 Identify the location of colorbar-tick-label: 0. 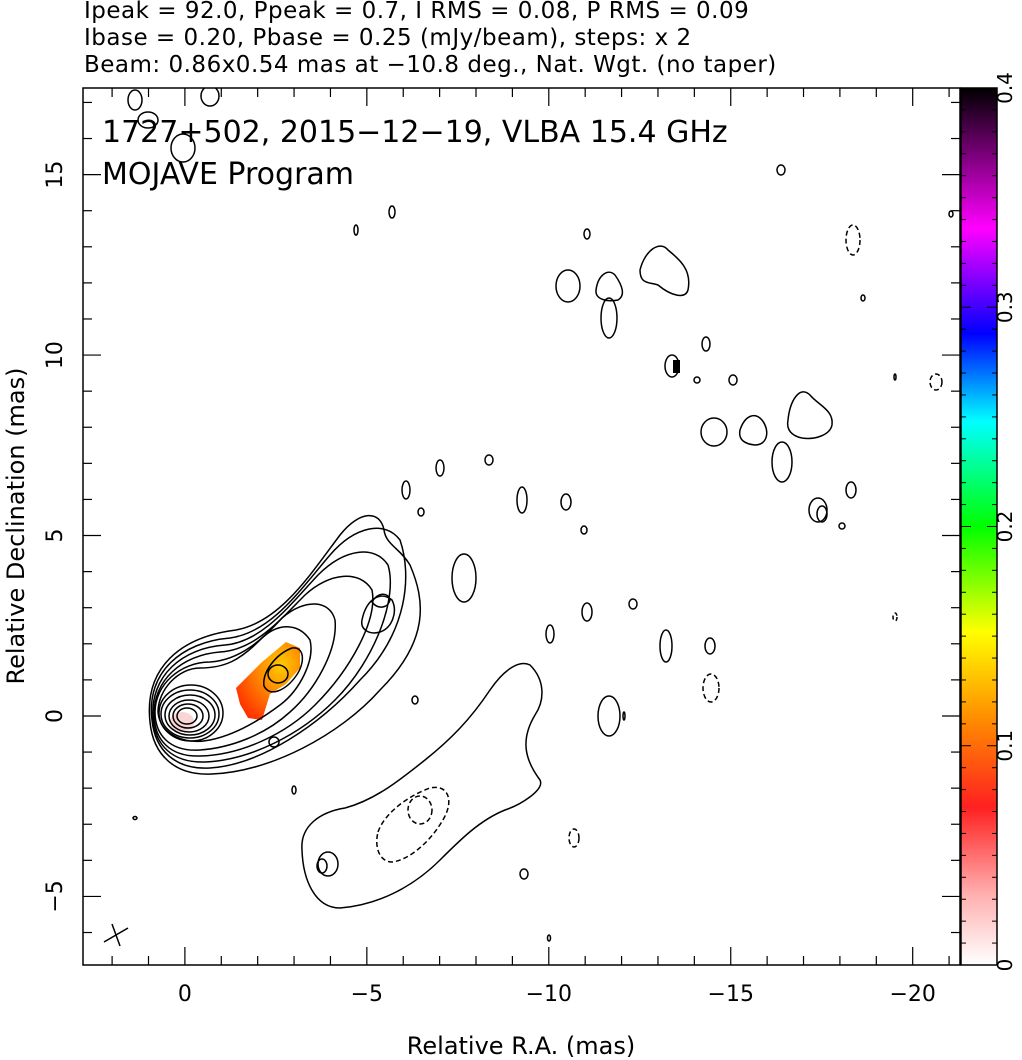
(1005, 965).